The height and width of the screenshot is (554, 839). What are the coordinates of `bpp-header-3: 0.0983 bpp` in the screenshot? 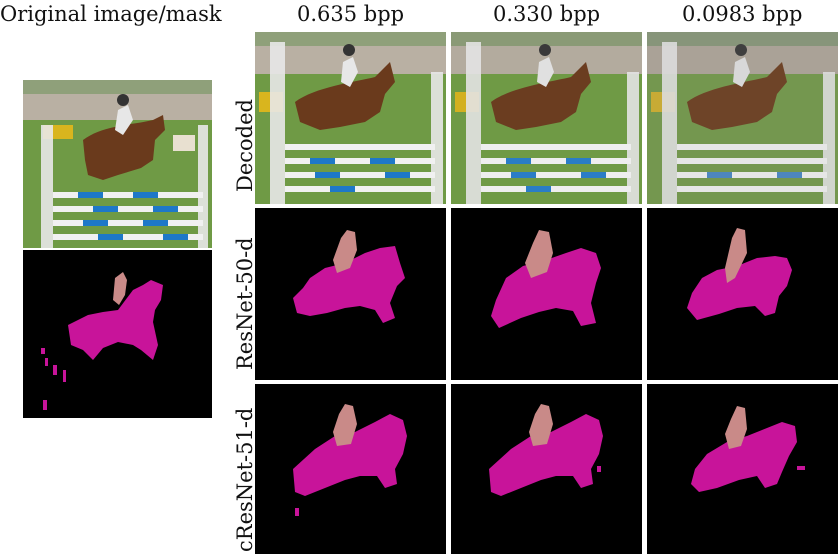 It's located at (742, 14).